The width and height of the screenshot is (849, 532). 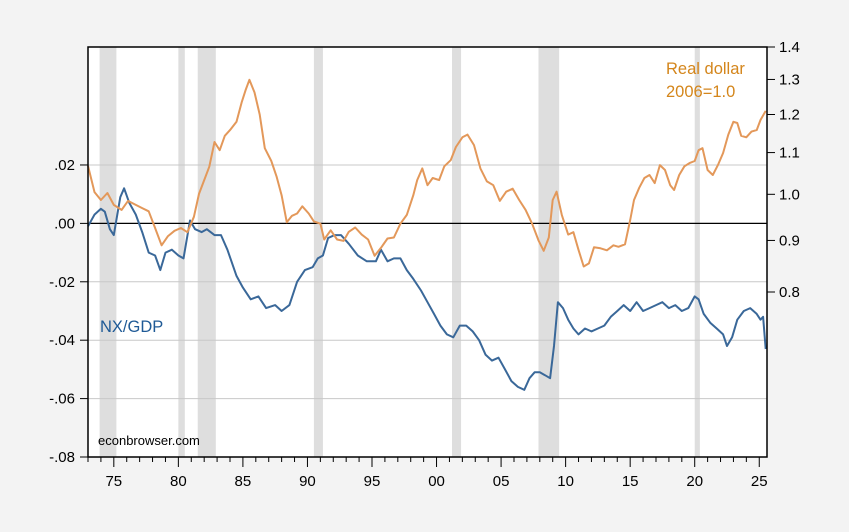 I want to click on right-tick-label: 1.4, so click(x=789, y=47).